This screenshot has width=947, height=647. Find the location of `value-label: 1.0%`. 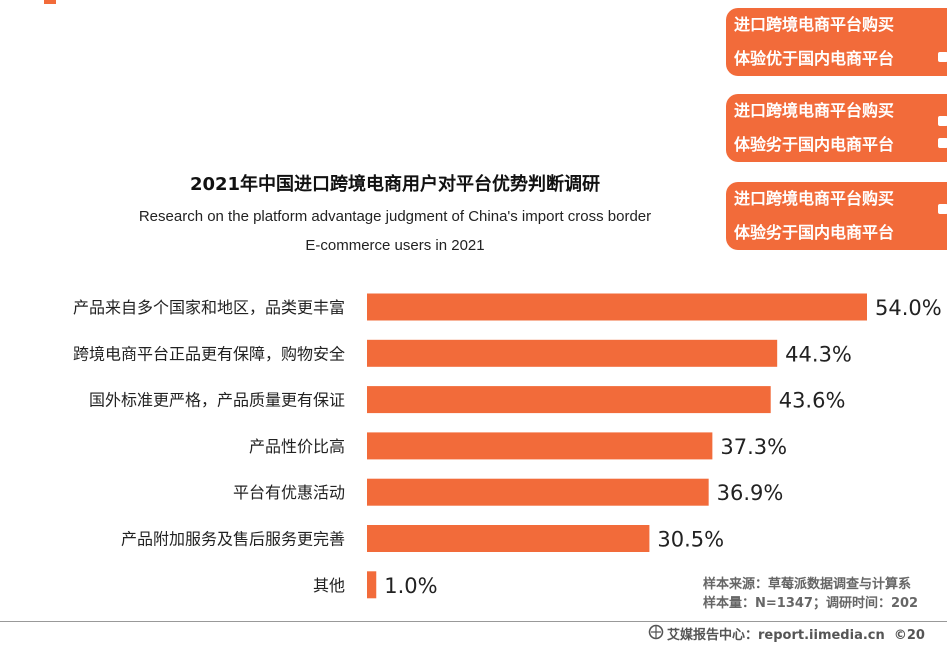

value-label: 1.0% is located at coordinates (410, 586).